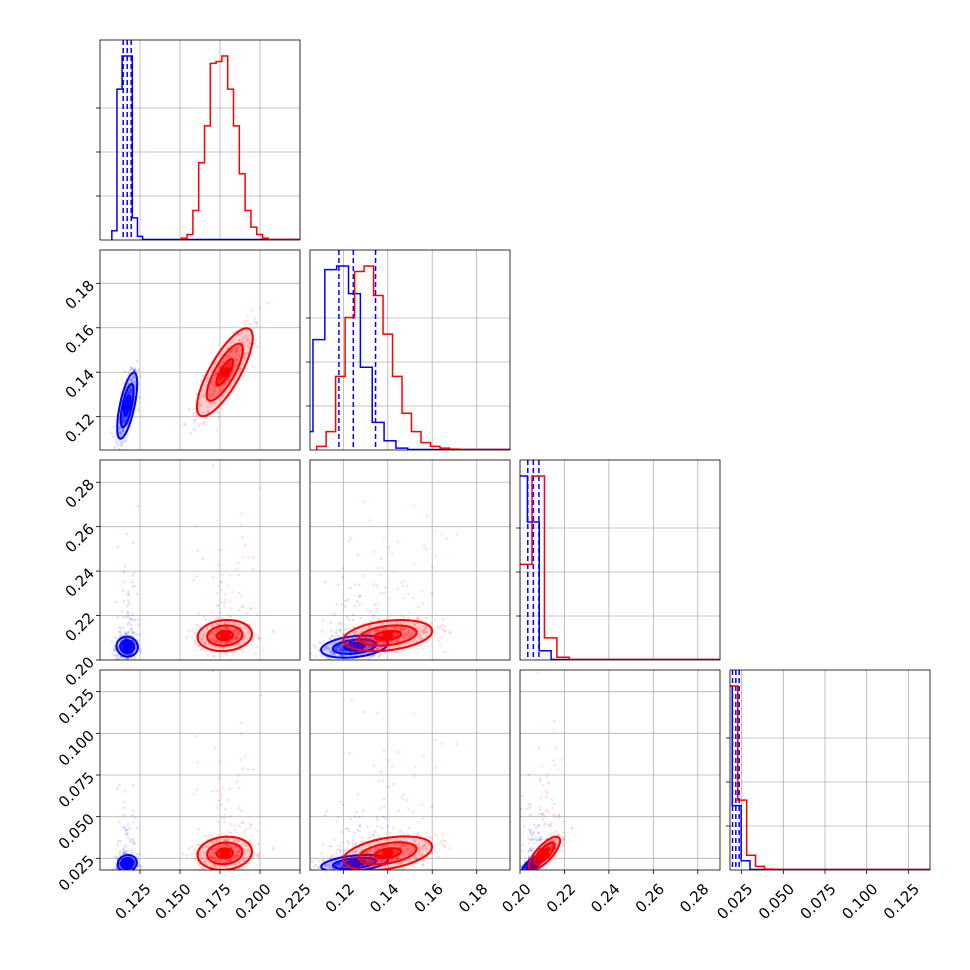  I want to click on panel-3-1: 0.12 0.14 0.16 0.18, so click(409, 792).